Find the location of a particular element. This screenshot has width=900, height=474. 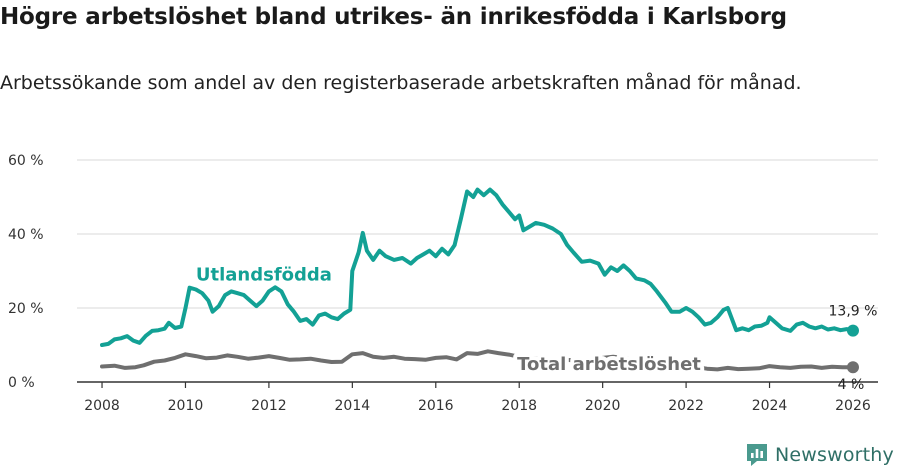

end-point-utlandsfodda is located at coordinates (852, 330).